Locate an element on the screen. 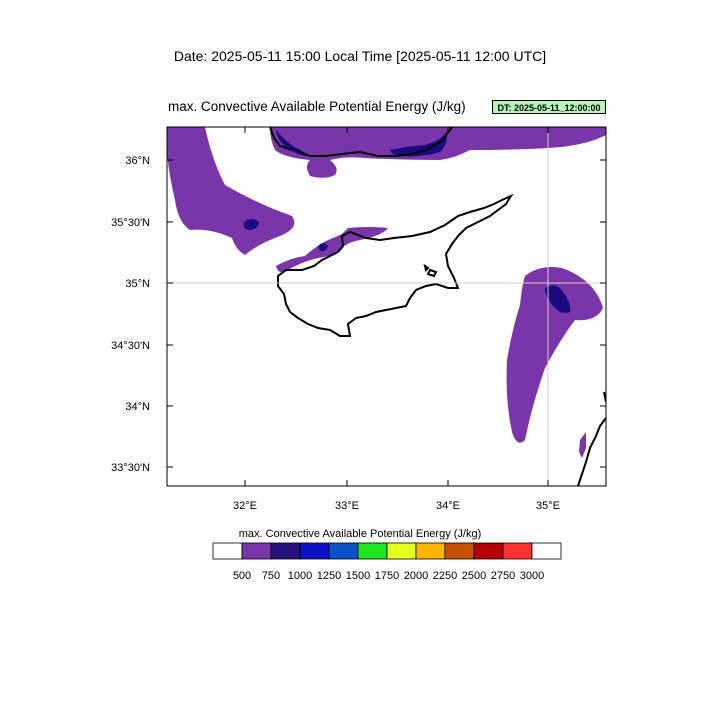 The width and height of the screenshot is (720, 720). cape-region-kyrenia is located at coordinates (332, 250).